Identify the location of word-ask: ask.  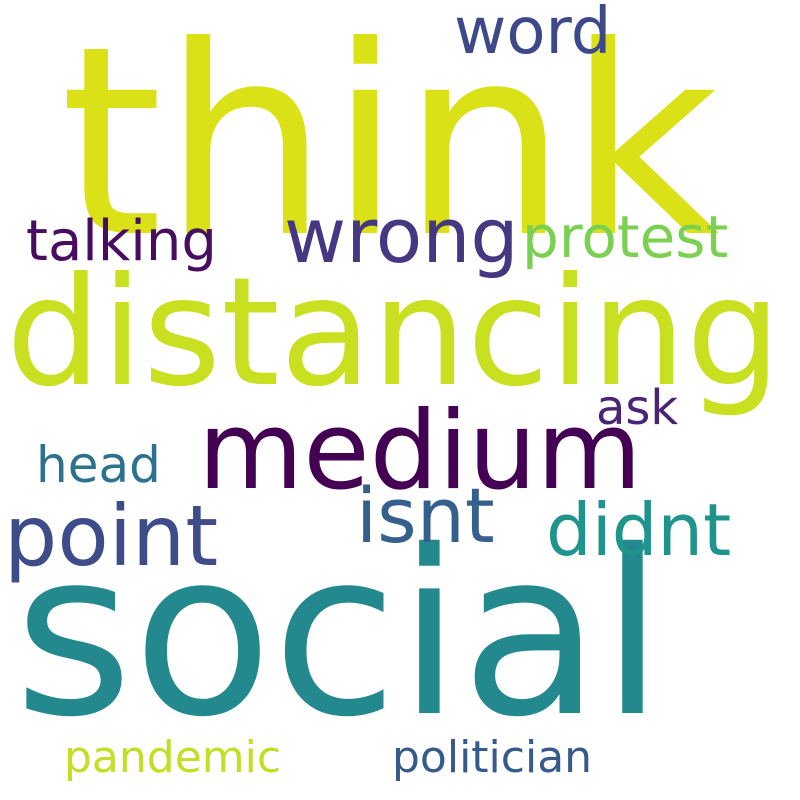
(637, 408).